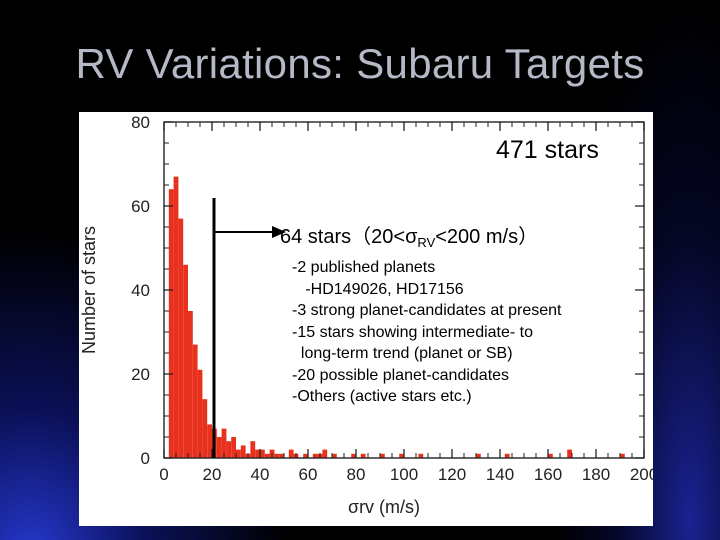 This screenshot has height=540, width=720. What do you see at coordinates (360, 63) in the screenshot?
I see `slide-title: RV Variations: Subaru Targets` at bounding box center [360, 63].